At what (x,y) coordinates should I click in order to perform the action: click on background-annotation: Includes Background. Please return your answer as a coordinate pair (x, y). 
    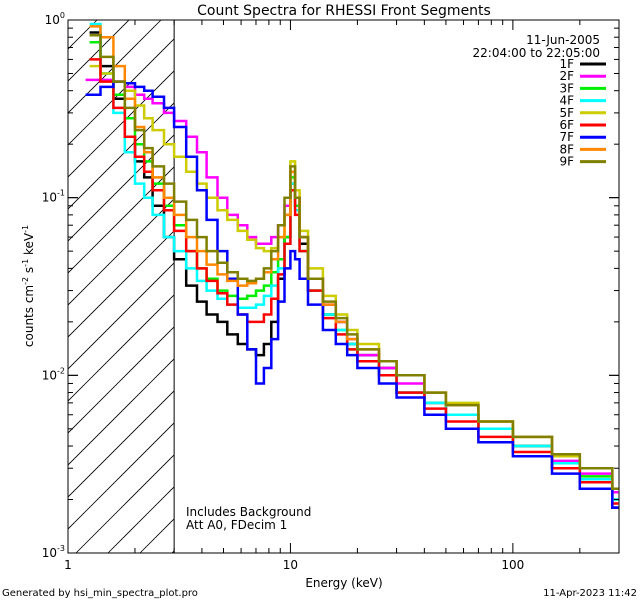
    Looking at the image, I should click on (248, 512).